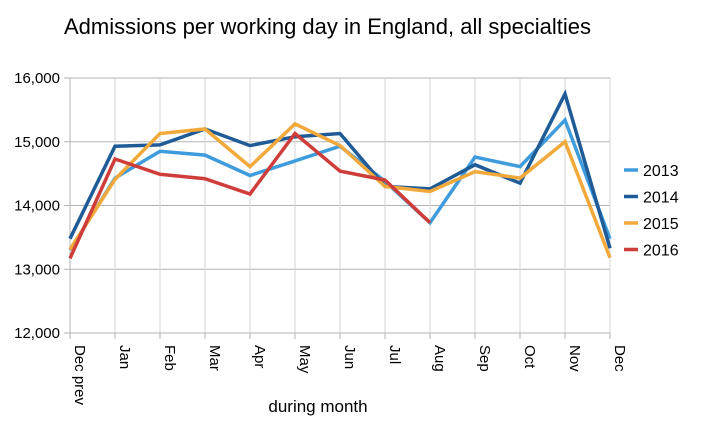 This screenshot has width=716, height=428. I want to click on x-tick-label: Nov, so click(574, 358).